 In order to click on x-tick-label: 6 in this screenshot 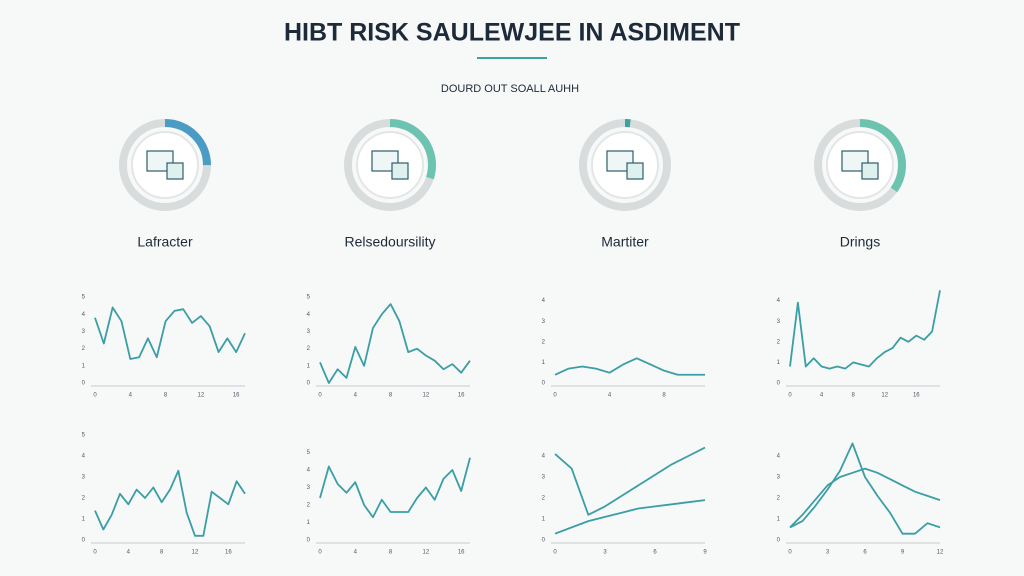, I will do `click(865, 553)`.